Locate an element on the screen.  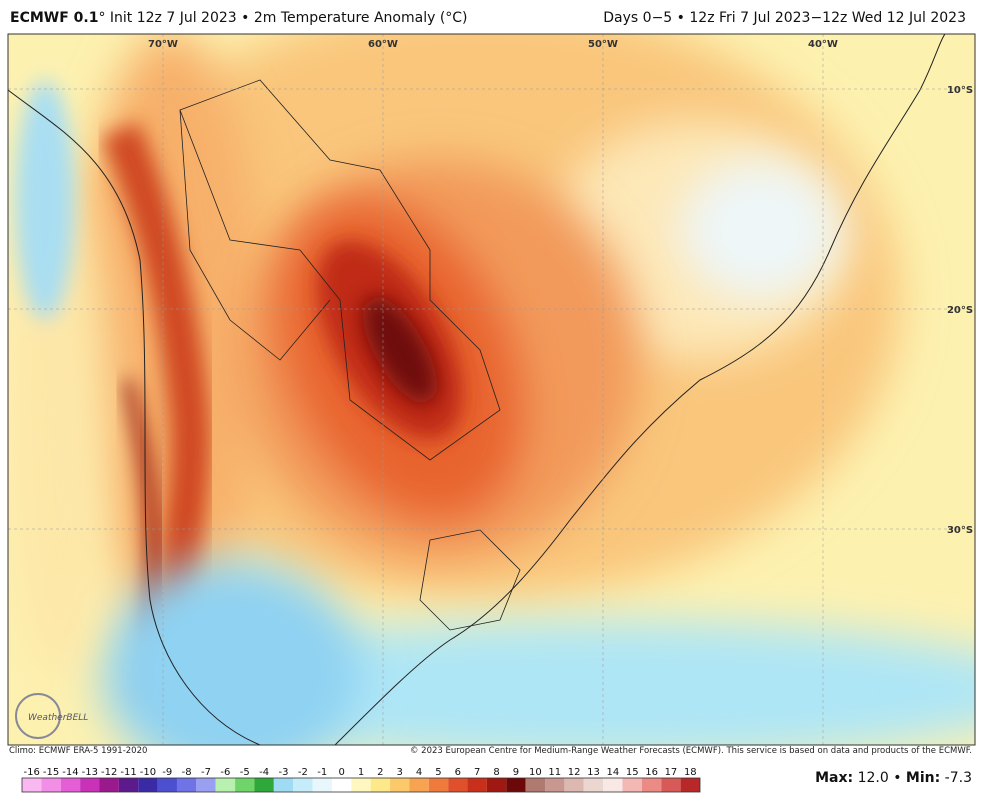
colorbar-label: 11 is located at coordinates (554, 772).